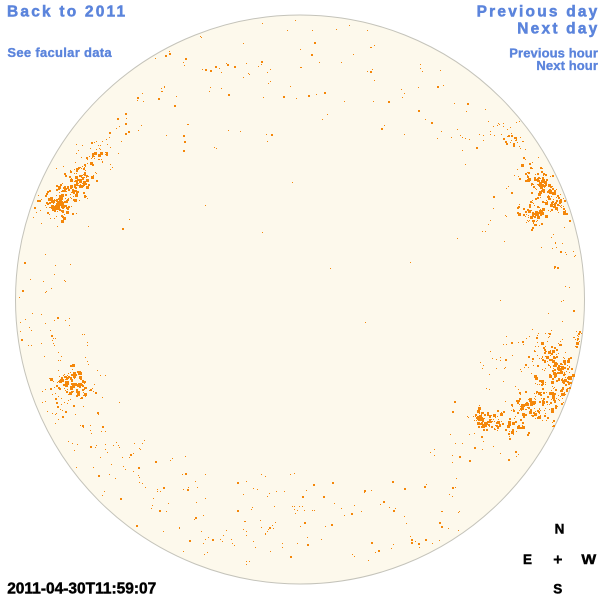 Image resolution: width=600 pixels, height=600 pixels. I want to click on svg-text: 2011-04-30T11:59:07, so click(81, 588).